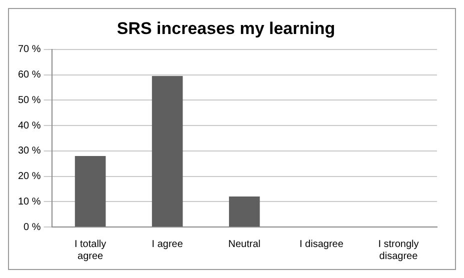 The height and width of the screenshot is (278, 464). Describe the element at coordinates (29, 176) in the screenshot. I see `y-tick-label: 20 %` at that location.